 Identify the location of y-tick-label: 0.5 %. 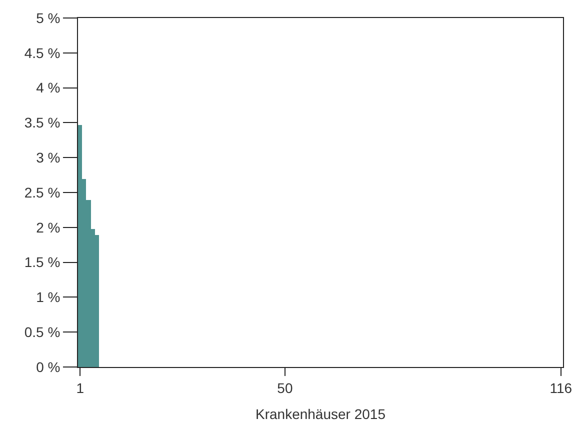
(42, 332).